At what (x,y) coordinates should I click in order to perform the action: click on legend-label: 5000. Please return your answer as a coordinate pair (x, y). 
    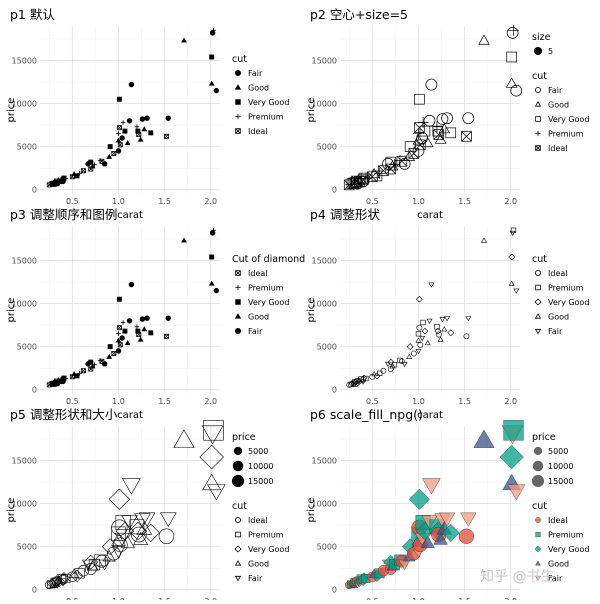
    Looking at the image, I should click on (558, 451).